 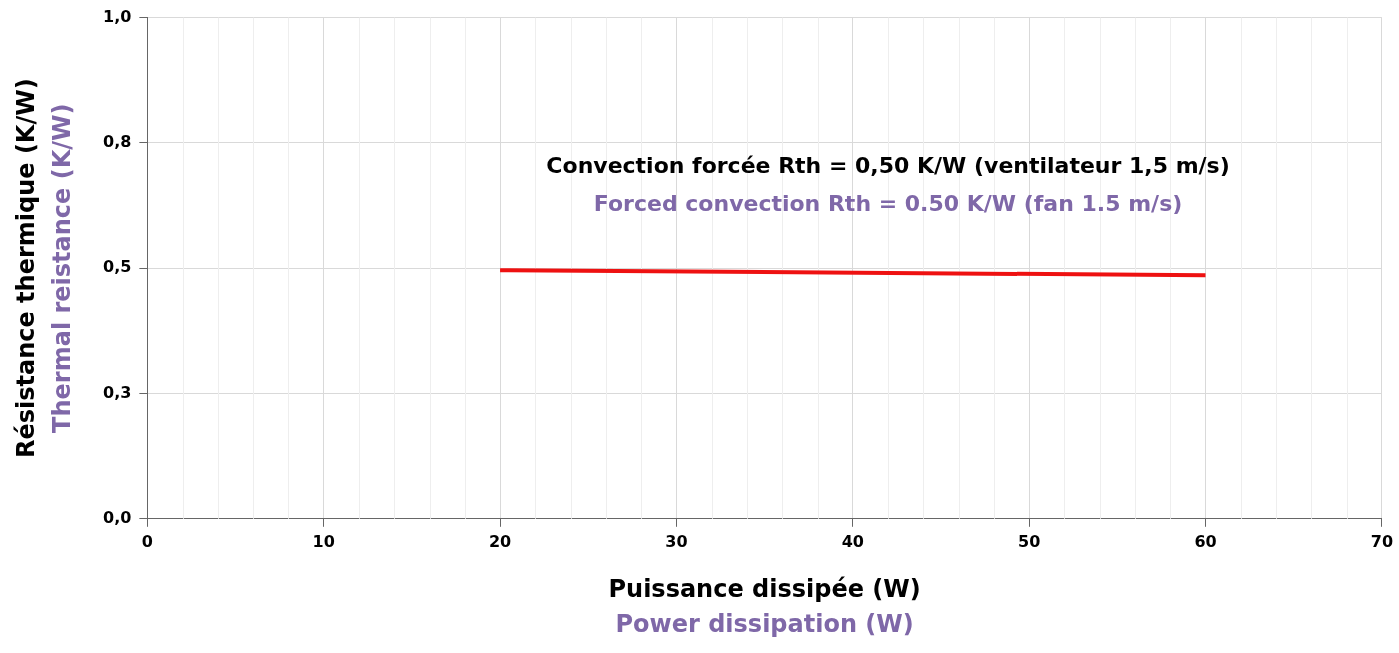 What do you see at coordinates (852, 541) in the screenshot?
I see `x-tick-label: 40` at bounding box center [852, 541].